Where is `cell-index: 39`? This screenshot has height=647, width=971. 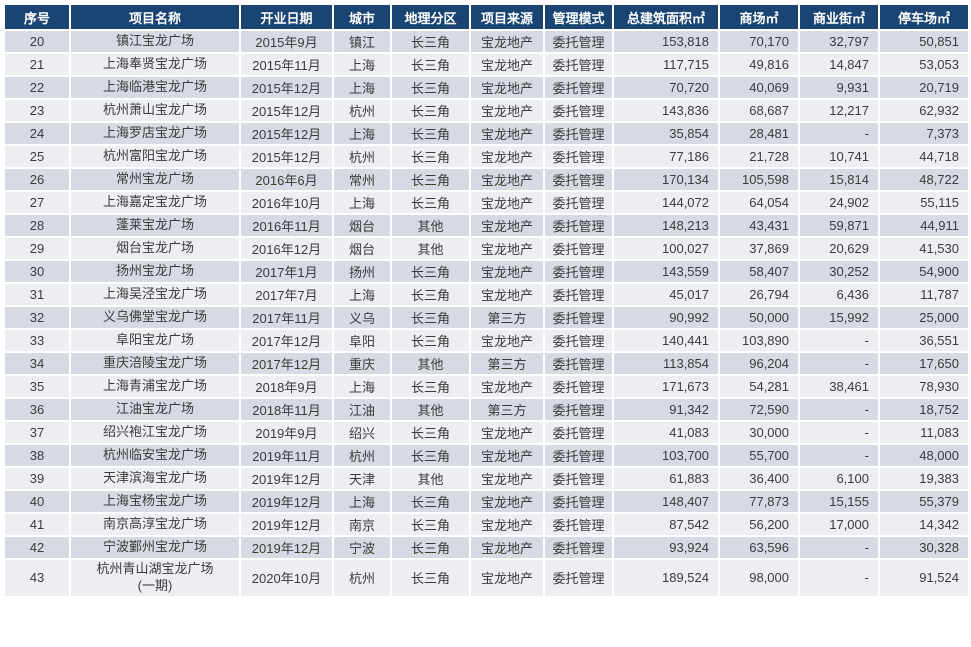
cell-index: 39 is located at coordinates (37, 478).